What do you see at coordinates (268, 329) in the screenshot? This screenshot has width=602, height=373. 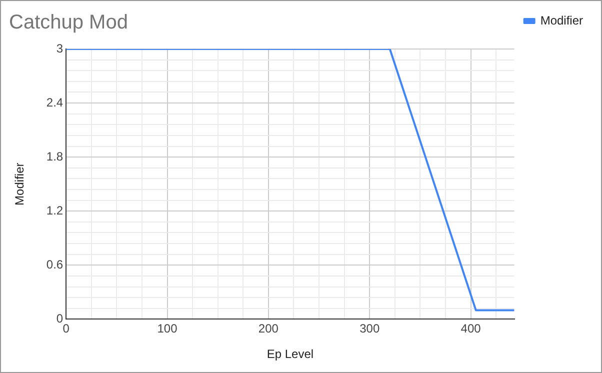 I see `x-tick-label: 200` at bounding box center [268, 329].